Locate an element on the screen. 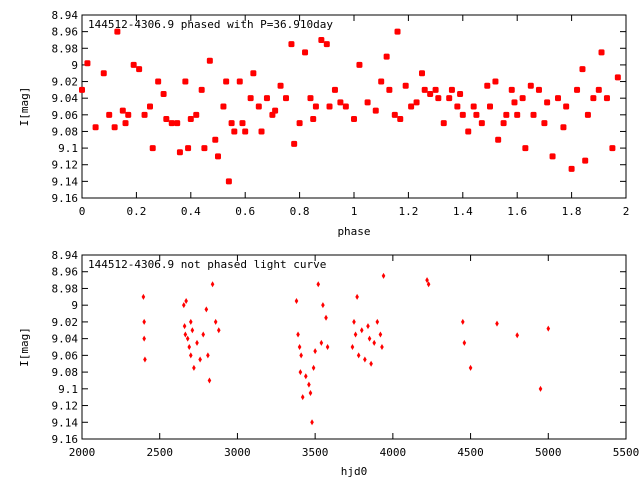 The image size is (640, 484). y-tick-label: 9.08 is located at coordinates (65, 131).